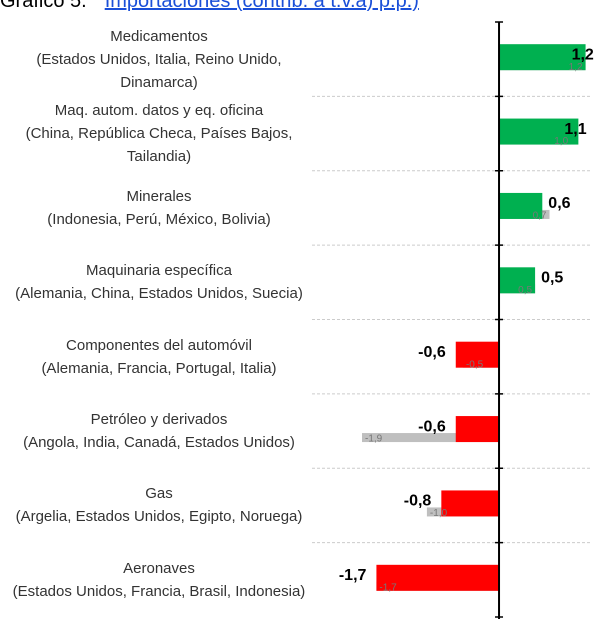  Describe the element at coordinates (159, 420) in the screenshot. I see `category-name: Petróleo y derivados` at that location.